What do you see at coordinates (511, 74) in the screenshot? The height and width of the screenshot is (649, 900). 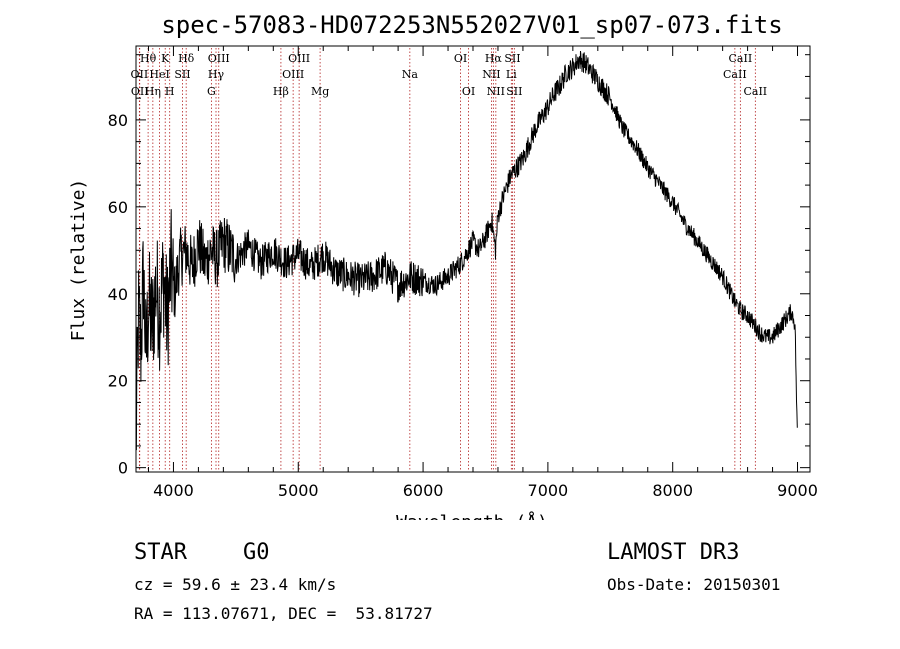 I see `line-label: Li` at bounding box center [511, 74].